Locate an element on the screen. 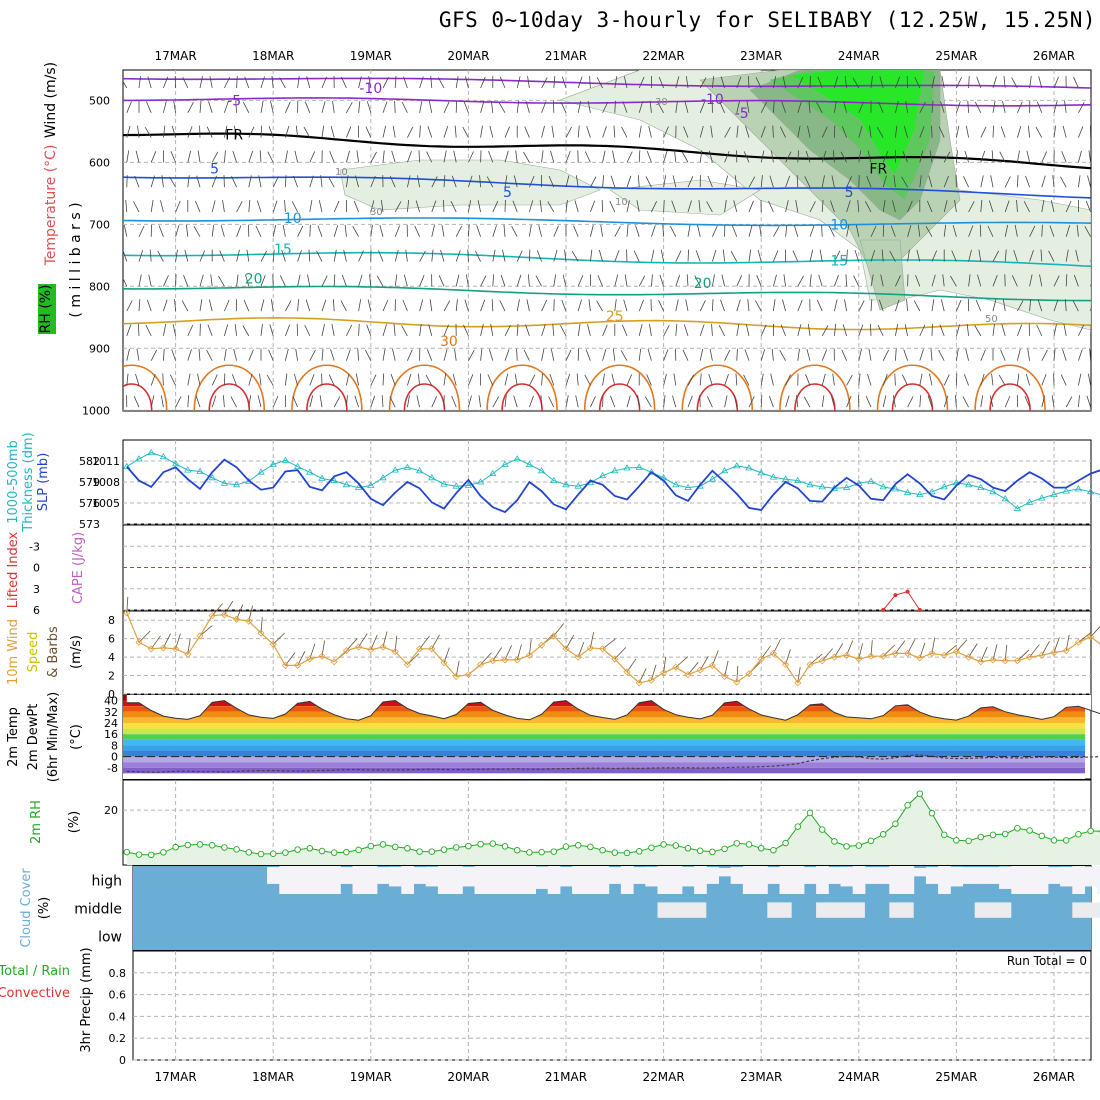 This screenshot has height=1100, width=1100. ylabel-temp: 2m Temp is located at coordinates (13, 737).